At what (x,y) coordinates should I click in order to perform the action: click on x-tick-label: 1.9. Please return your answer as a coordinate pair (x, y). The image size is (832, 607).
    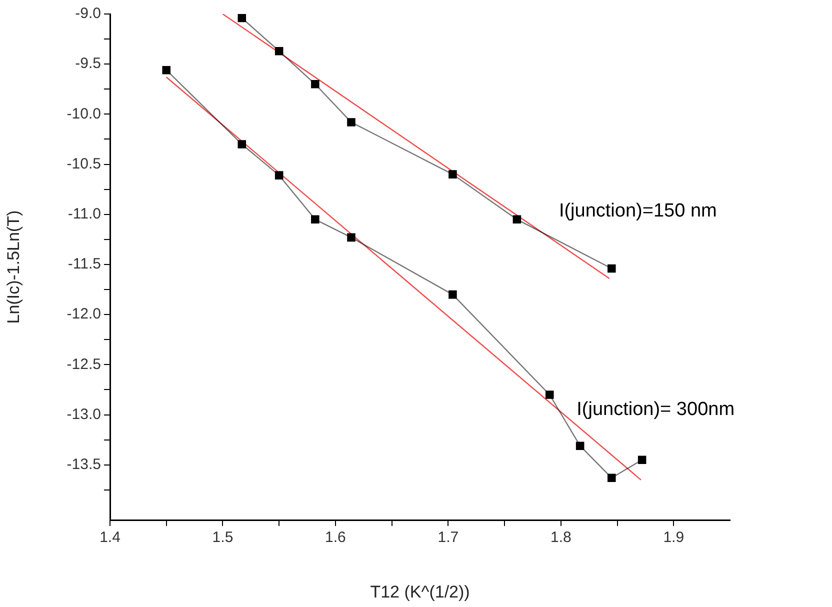
    Looking at the image, I should click on (673, 537).